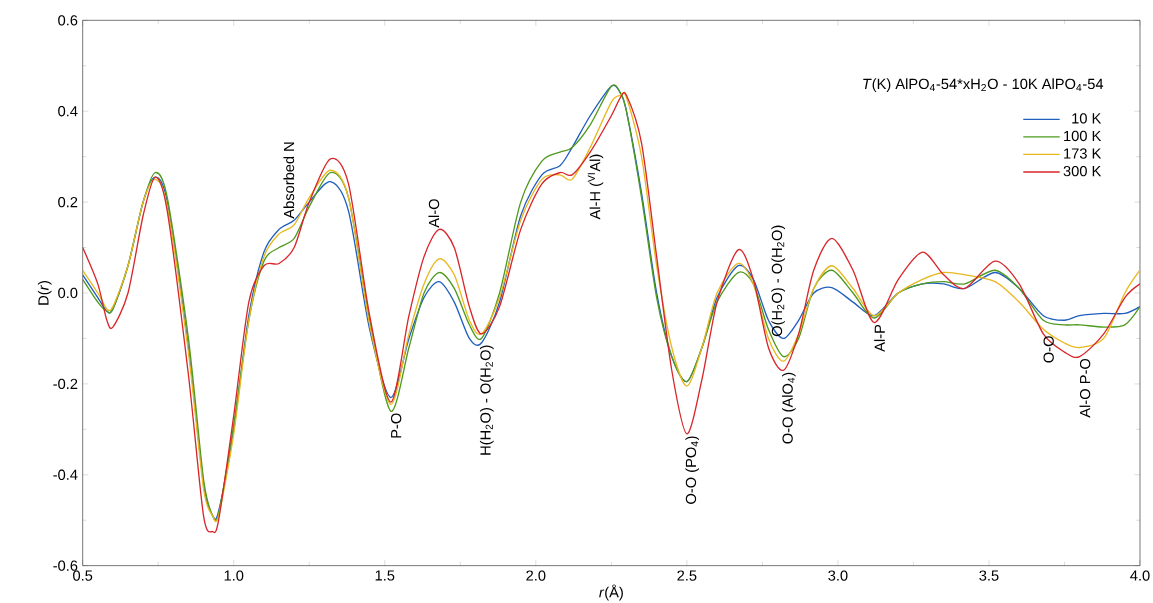 This screenshot has width=1153, height=603. Describe the element at coordinates (68, 111) in the screenshot. I see `y-tick-label: 0.4` at that location.